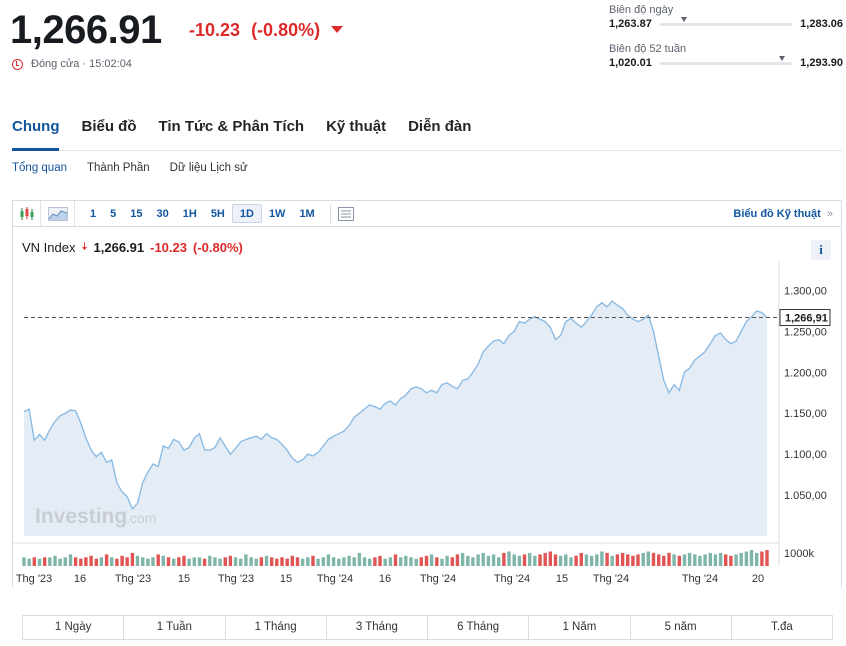 Image resolution: width=846 pixels, height=646 pixels. What do you see at coordinates (113, 213) in the screenshot?
I see `interval-5: 5` at bounding box center [113, 213].